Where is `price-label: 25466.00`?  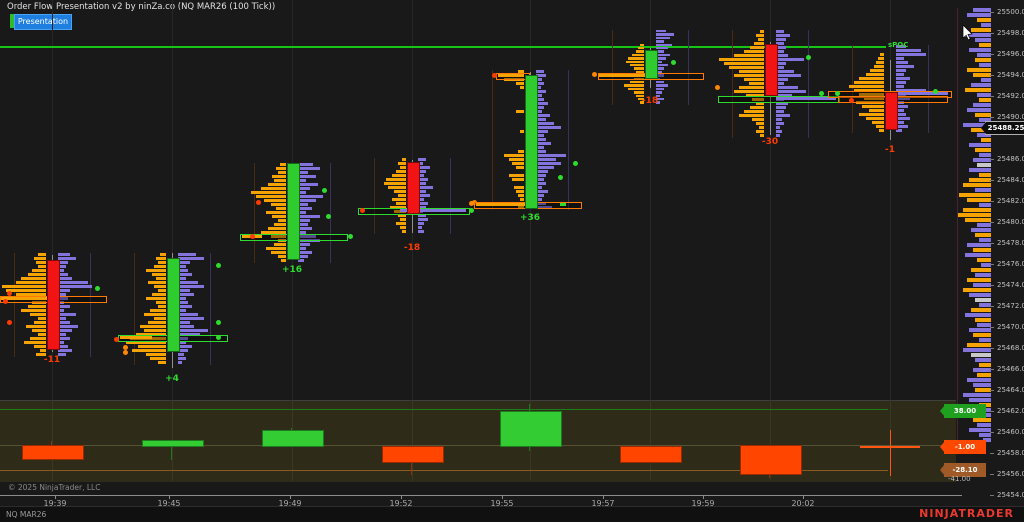 price-label: 25466.00 is located at coordinates (1010, 369).